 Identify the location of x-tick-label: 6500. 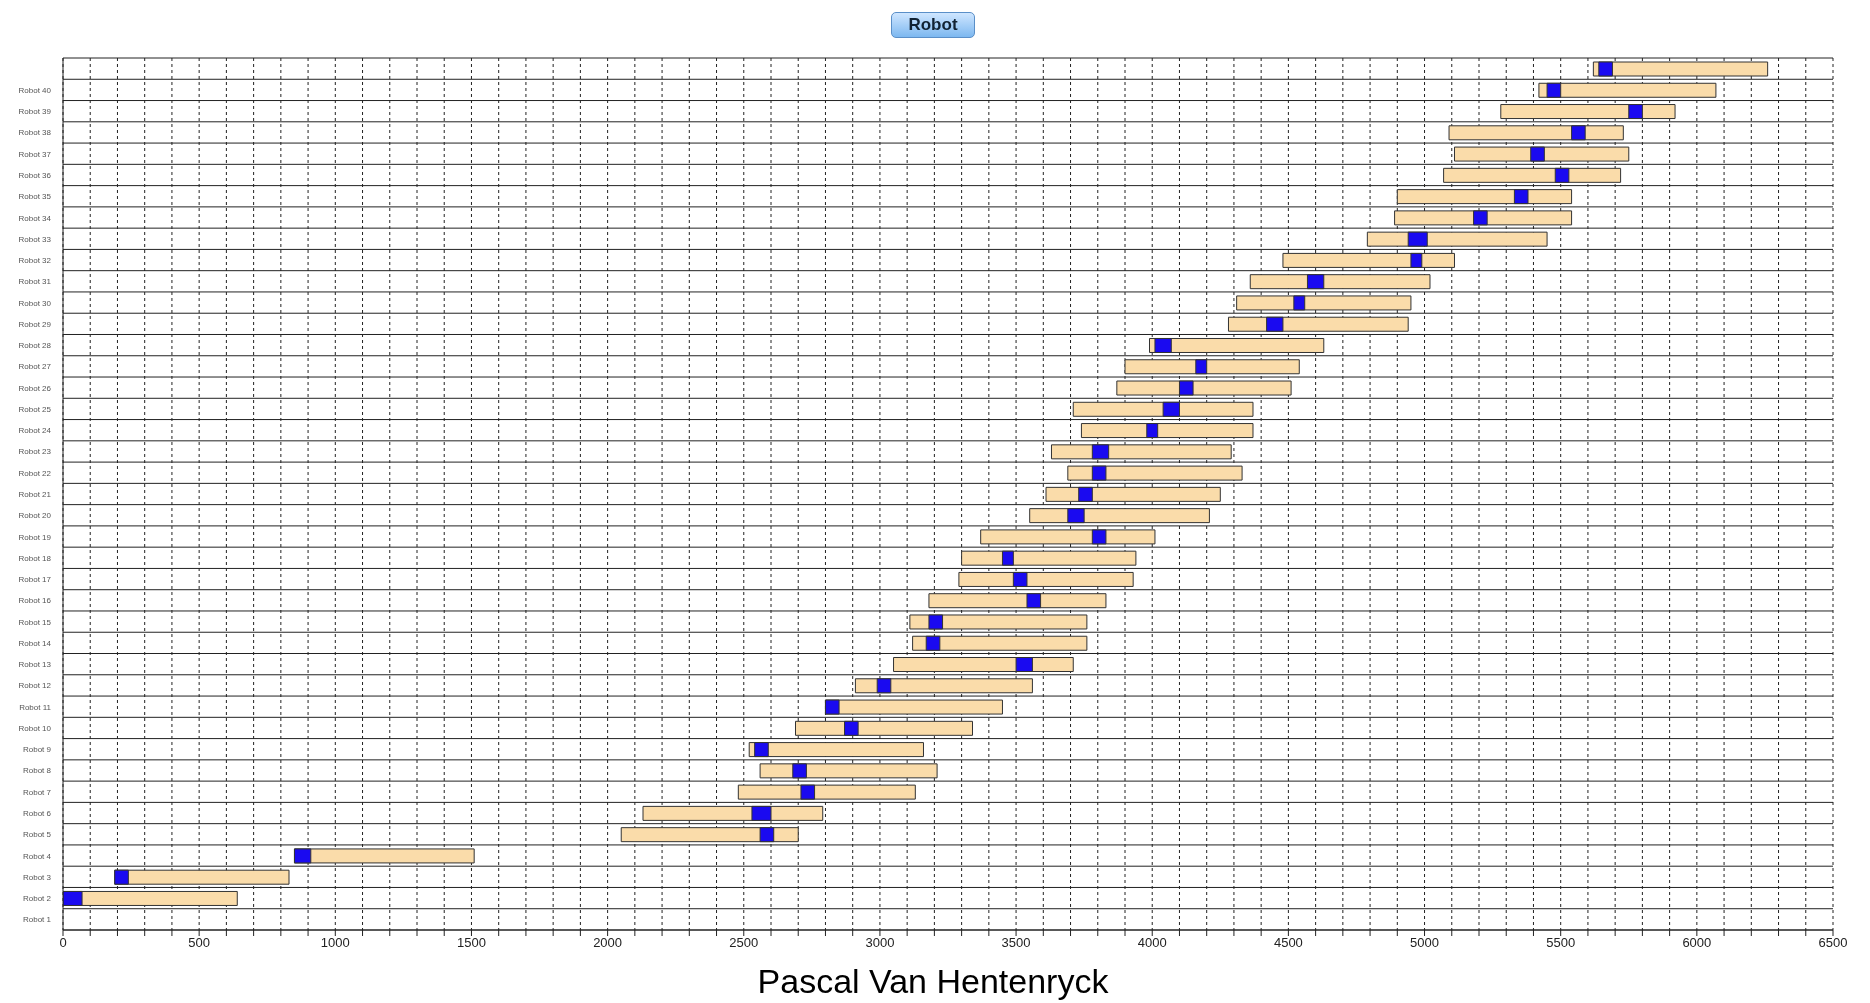
(1833, 943).